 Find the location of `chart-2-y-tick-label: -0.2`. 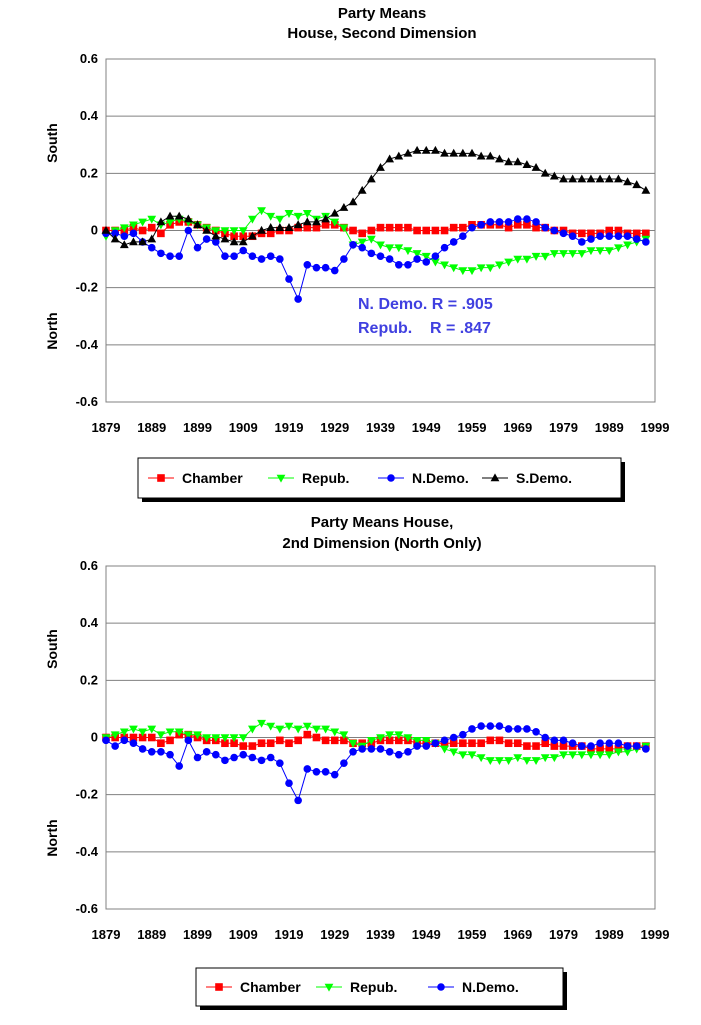

chart-2-y-tick-label: -0.2 is located at coordinates (87, 794).